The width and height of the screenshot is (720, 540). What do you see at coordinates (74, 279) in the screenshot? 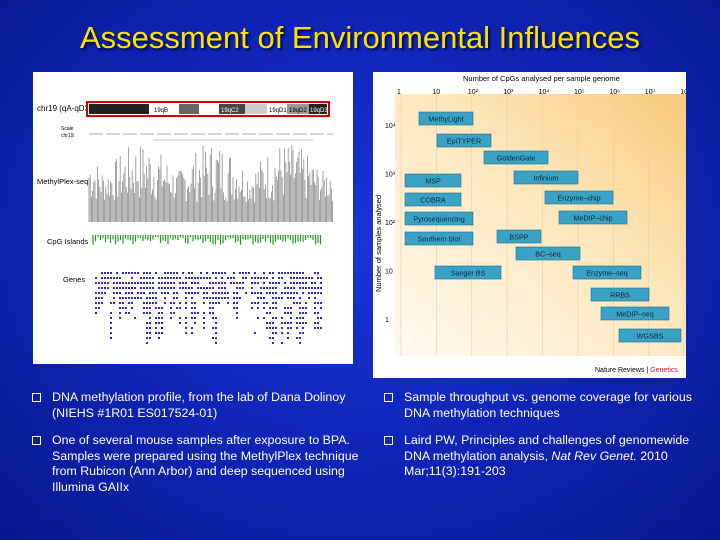
I see `track-label-genes: Genes` at bounding box center [74, 279].